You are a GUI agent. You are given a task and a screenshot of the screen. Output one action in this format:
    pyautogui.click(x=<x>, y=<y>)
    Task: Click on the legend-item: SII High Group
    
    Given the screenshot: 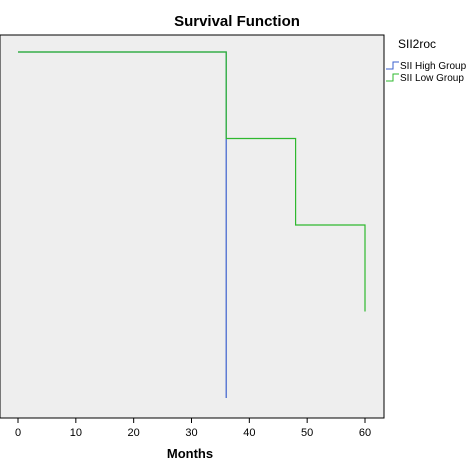 What is the action you would take?
    pyautogui.click(x=426, y=66)
    